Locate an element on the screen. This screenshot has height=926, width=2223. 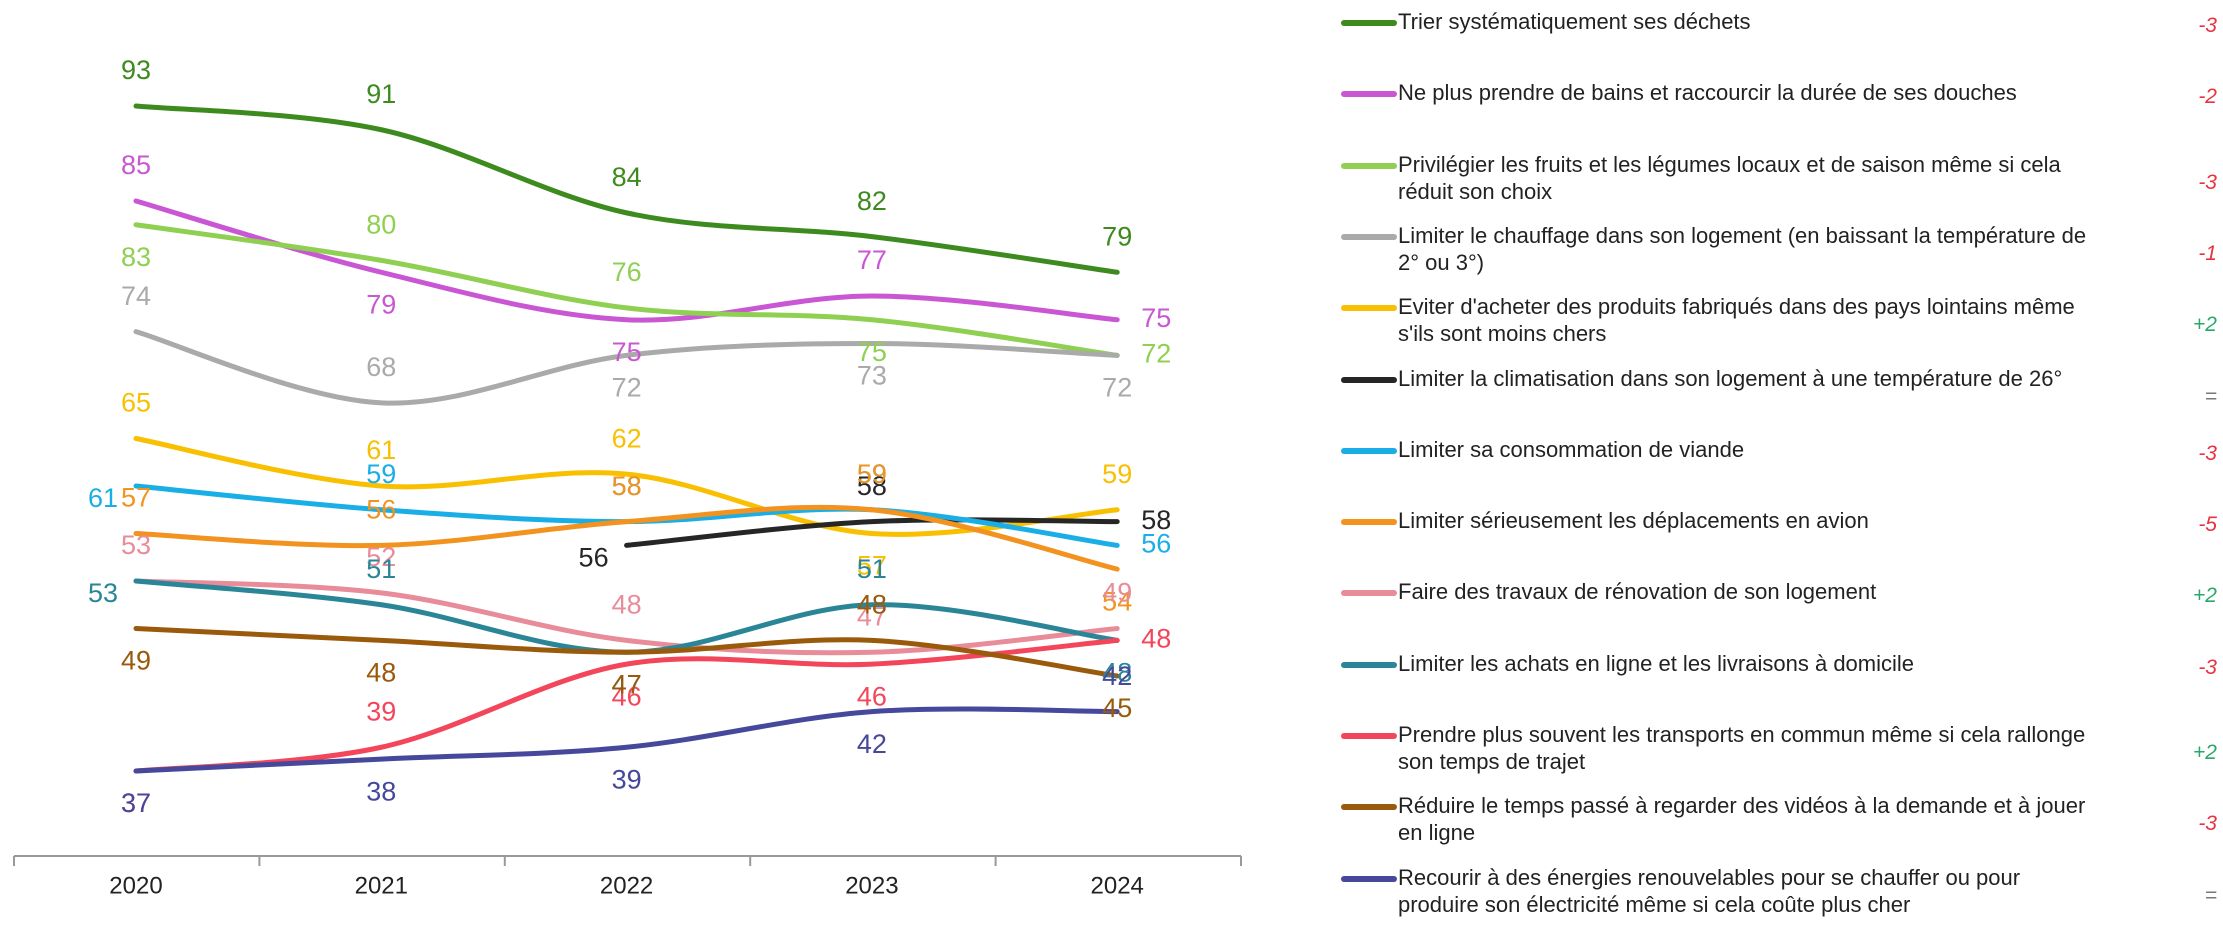
data-label: 77 is located at coordinates (872, 260).